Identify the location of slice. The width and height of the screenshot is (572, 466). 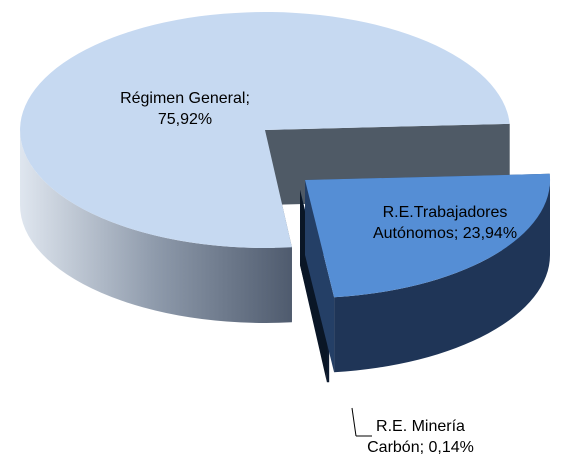
(428, 235).